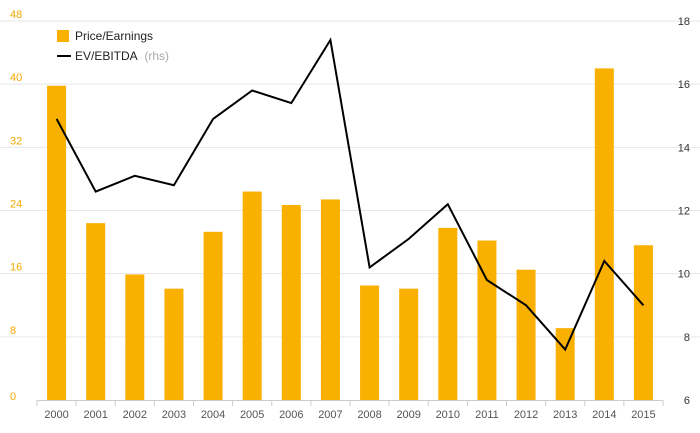  What do you see at coordinates (448, 415) in the screenshot?
I see `x-axis-tick-label: 2010` at bounding box center [448, 415].